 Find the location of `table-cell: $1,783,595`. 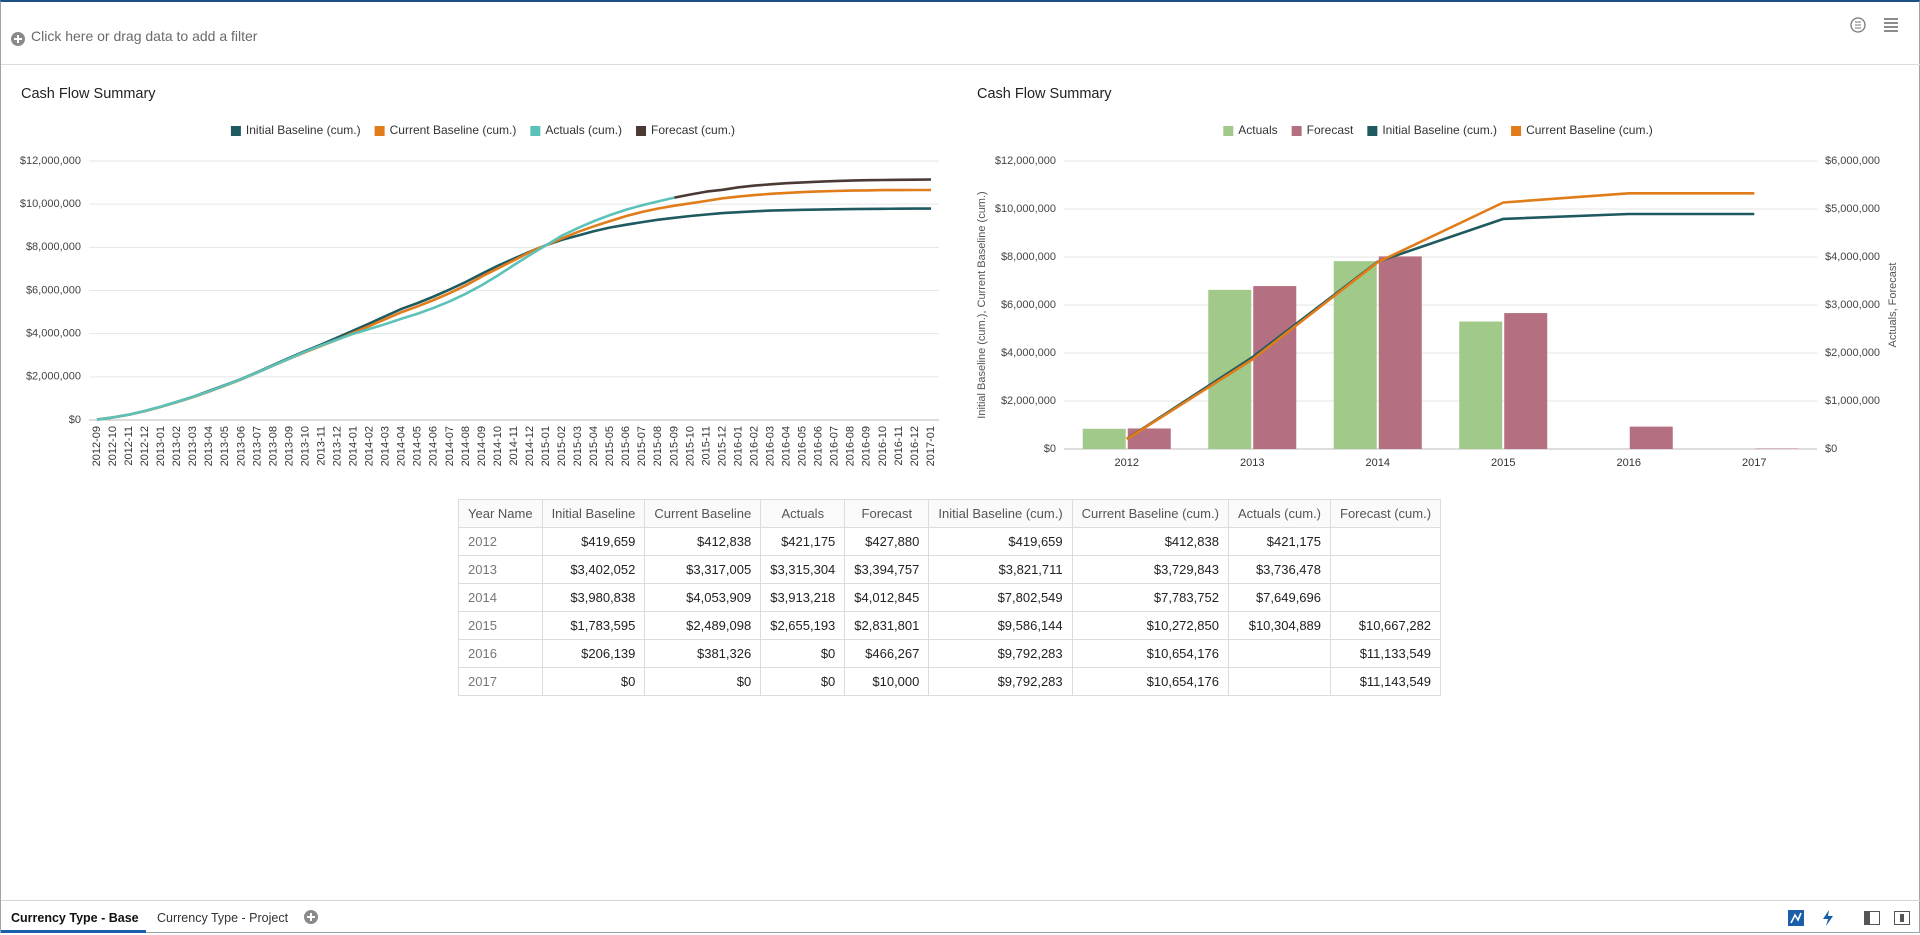

table-cell: $1,783,595 is located at coordinates (593, 626).